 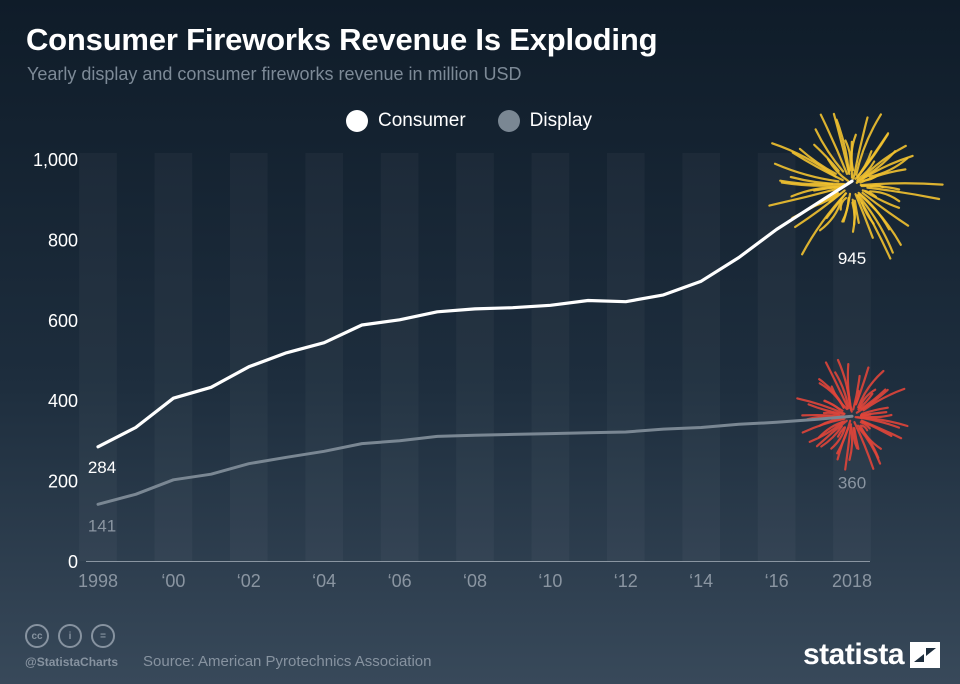 I want to click on point-display-2000, so click(x=173, y=479).